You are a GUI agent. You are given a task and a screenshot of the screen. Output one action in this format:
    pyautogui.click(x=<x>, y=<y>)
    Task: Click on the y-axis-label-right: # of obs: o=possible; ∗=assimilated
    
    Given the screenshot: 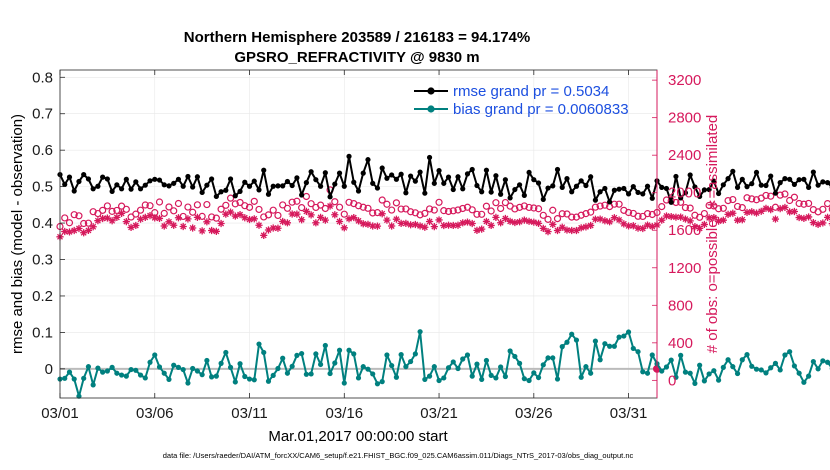 What is the action you would take?
    pyautogui.click(x=712, y=234)
    